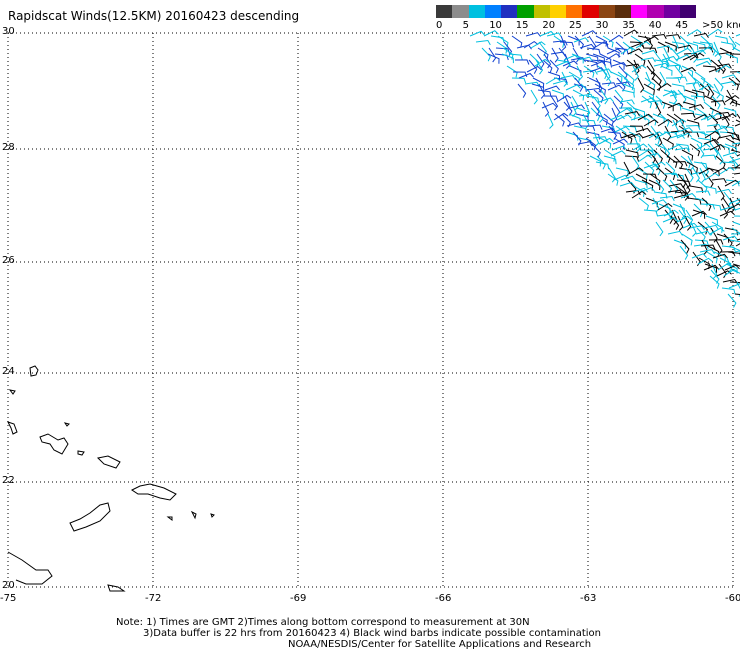 The image size is (740, 650). Describe the element at coordinates (8, 260) in the screenshot. I see `latitude-label: 26` at that location.